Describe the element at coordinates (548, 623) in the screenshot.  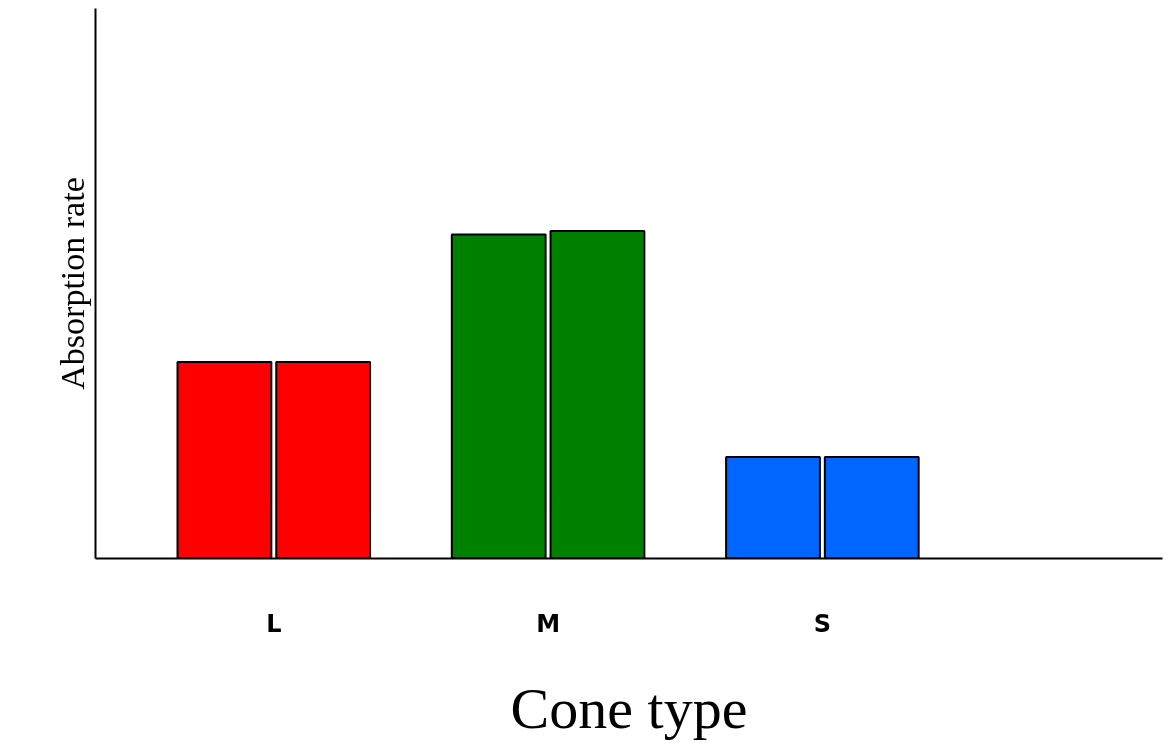
I see `x-tick-label: M` at that location.